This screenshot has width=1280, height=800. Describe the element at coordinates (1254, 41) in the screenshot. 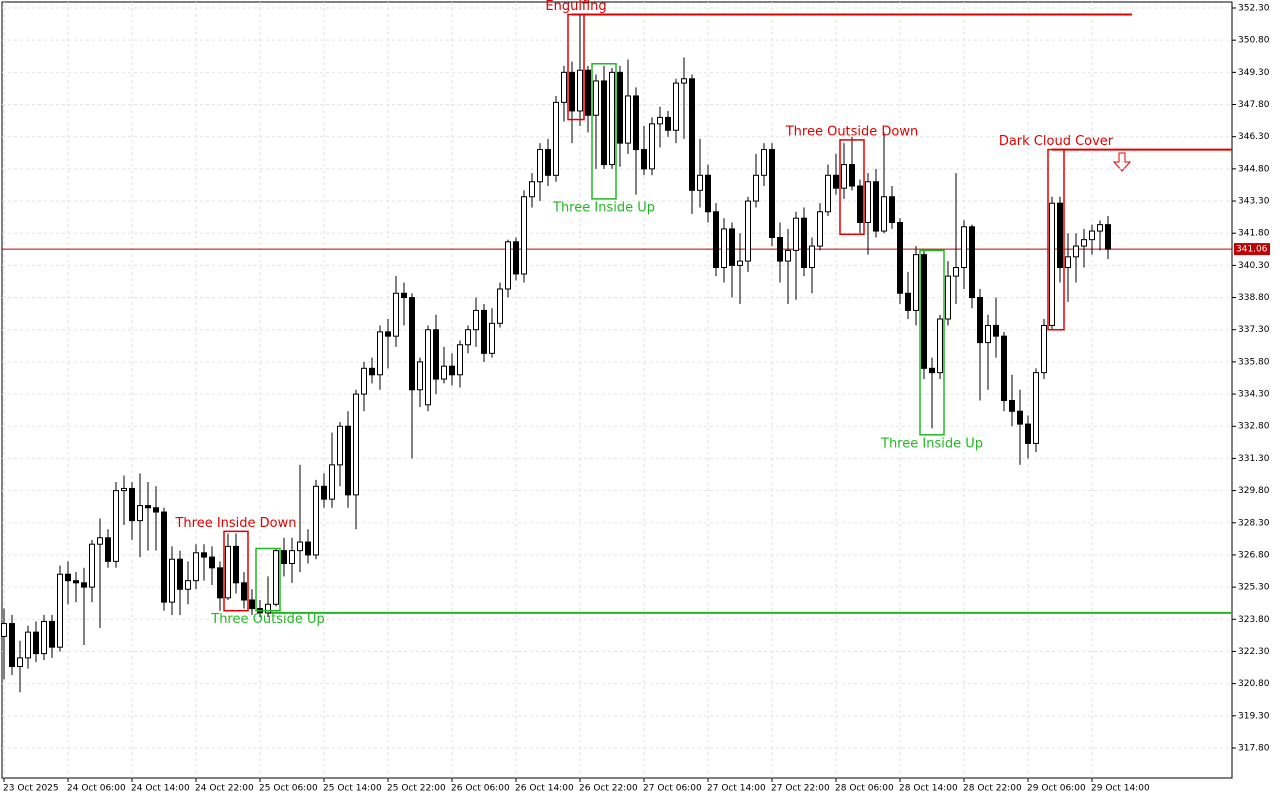

I see `y-tick-label: 350.80` at that location.